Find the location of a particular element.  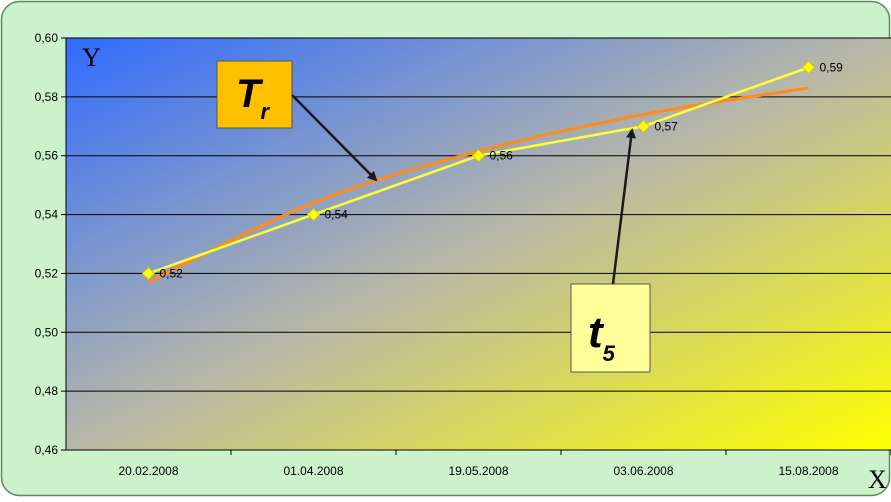

y-axis-label: Y is located at coordinates (91, 57).